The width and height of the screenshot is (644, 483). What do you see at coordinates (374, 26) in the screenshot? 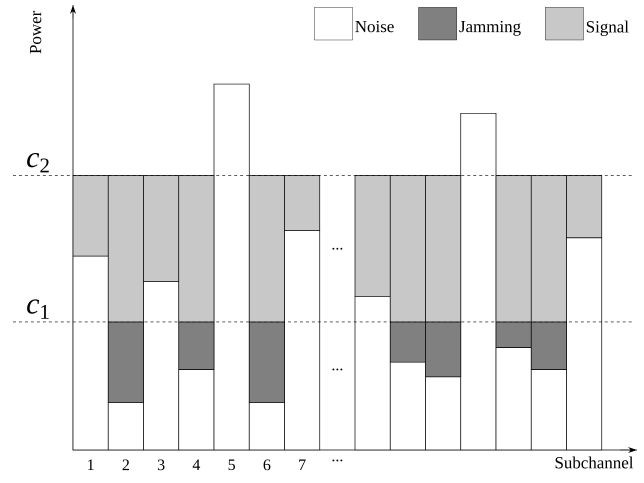
I see `legend-label: Noise` at bounding box center [374, 26].